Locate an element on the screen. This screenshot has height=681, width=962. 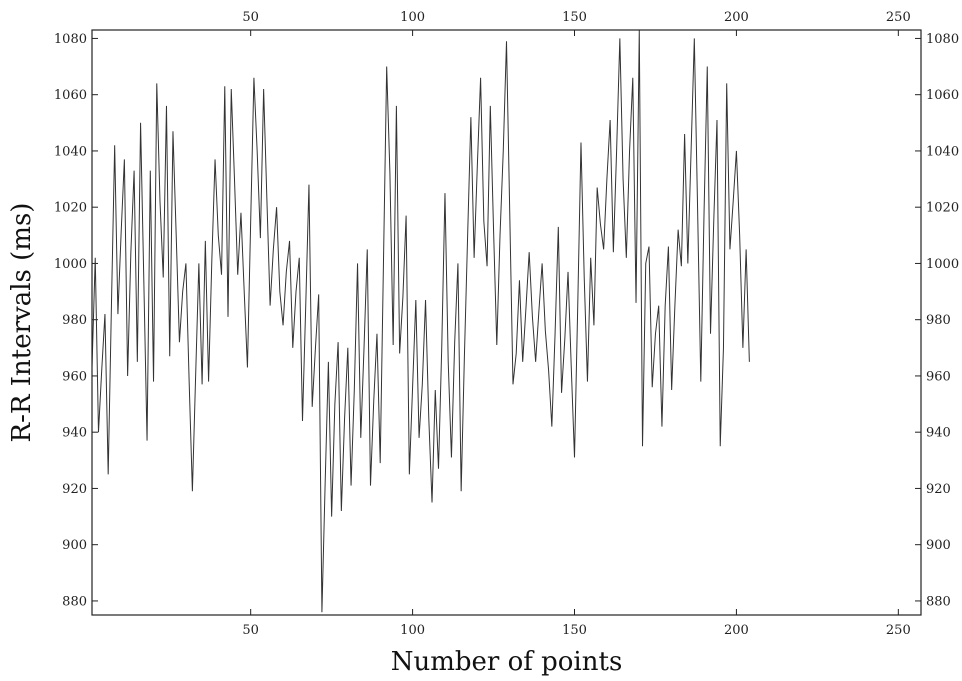
y-tick-label-right: 900 is located at coordinates (938, 545).